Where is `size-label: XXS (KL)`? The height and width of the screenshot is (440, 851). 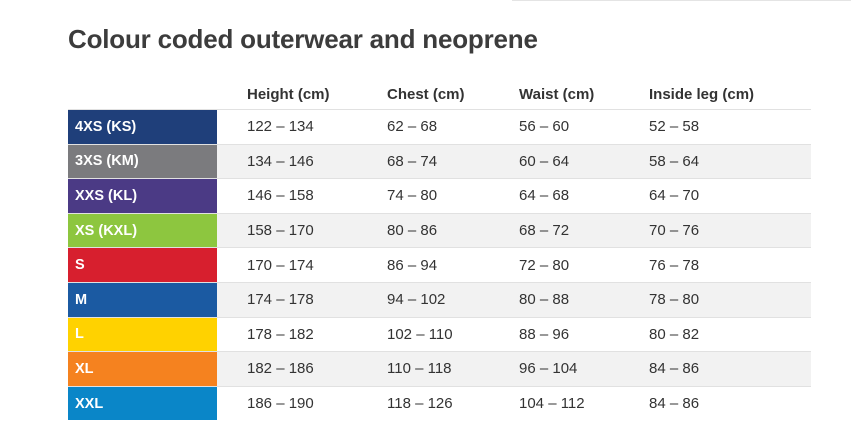
size-label: XXS (KL) is located at coordinates (142, 196).